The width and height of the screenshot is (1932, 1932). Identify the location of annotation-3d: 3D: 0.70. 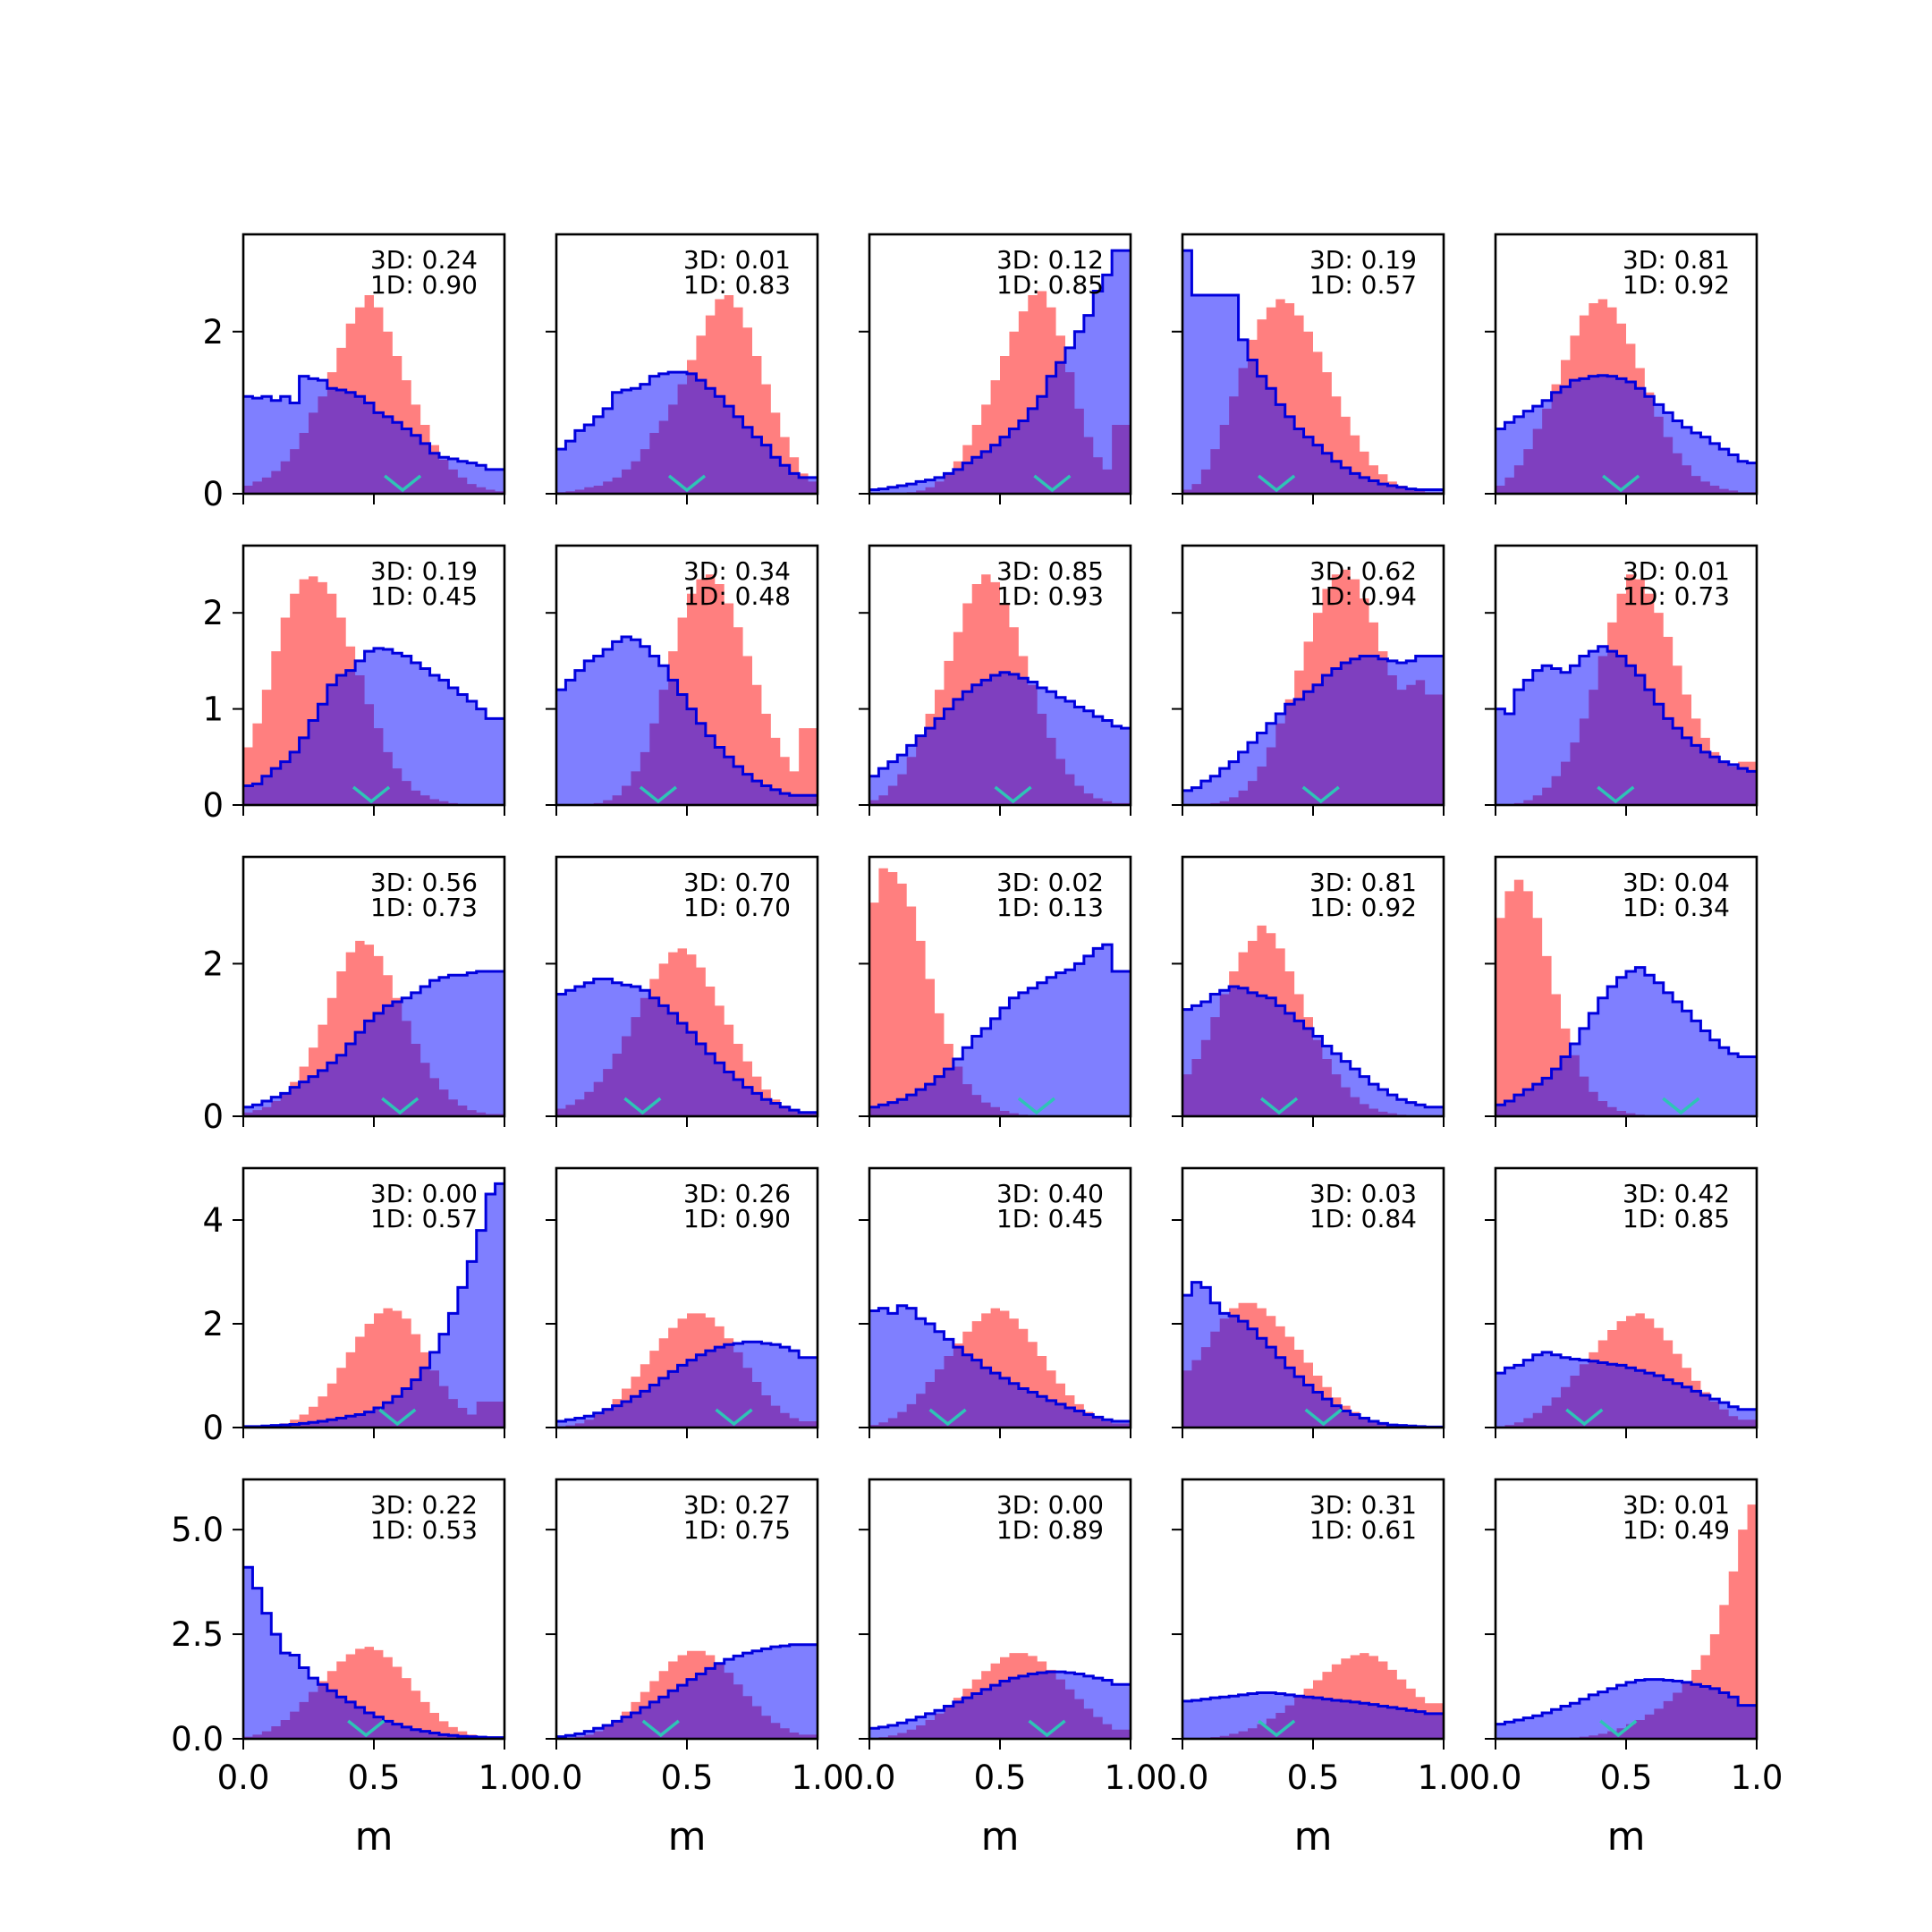
(737, 882).